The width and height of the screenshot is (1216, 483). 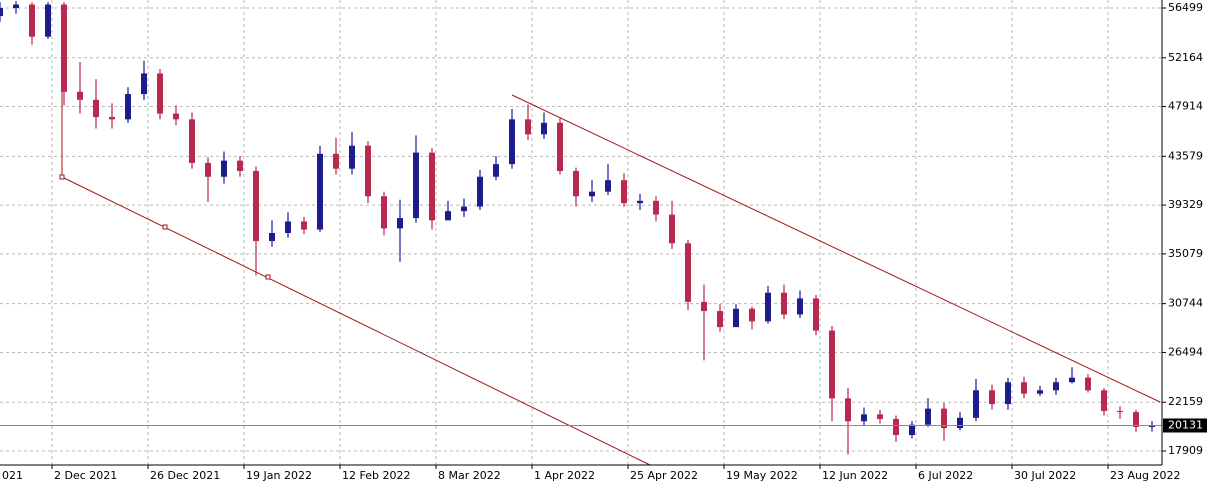 What do you see at coordinates (1185, 351) in the screenshot?
I see `y-tick-label: 26494` at bounding box center [1185, 351].